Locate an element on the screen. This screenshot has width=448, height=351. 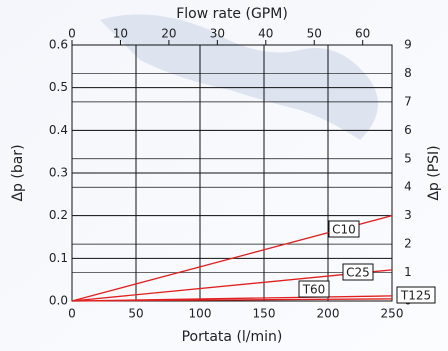
x-tick-label: 250 is located at coordinates (392, 314).